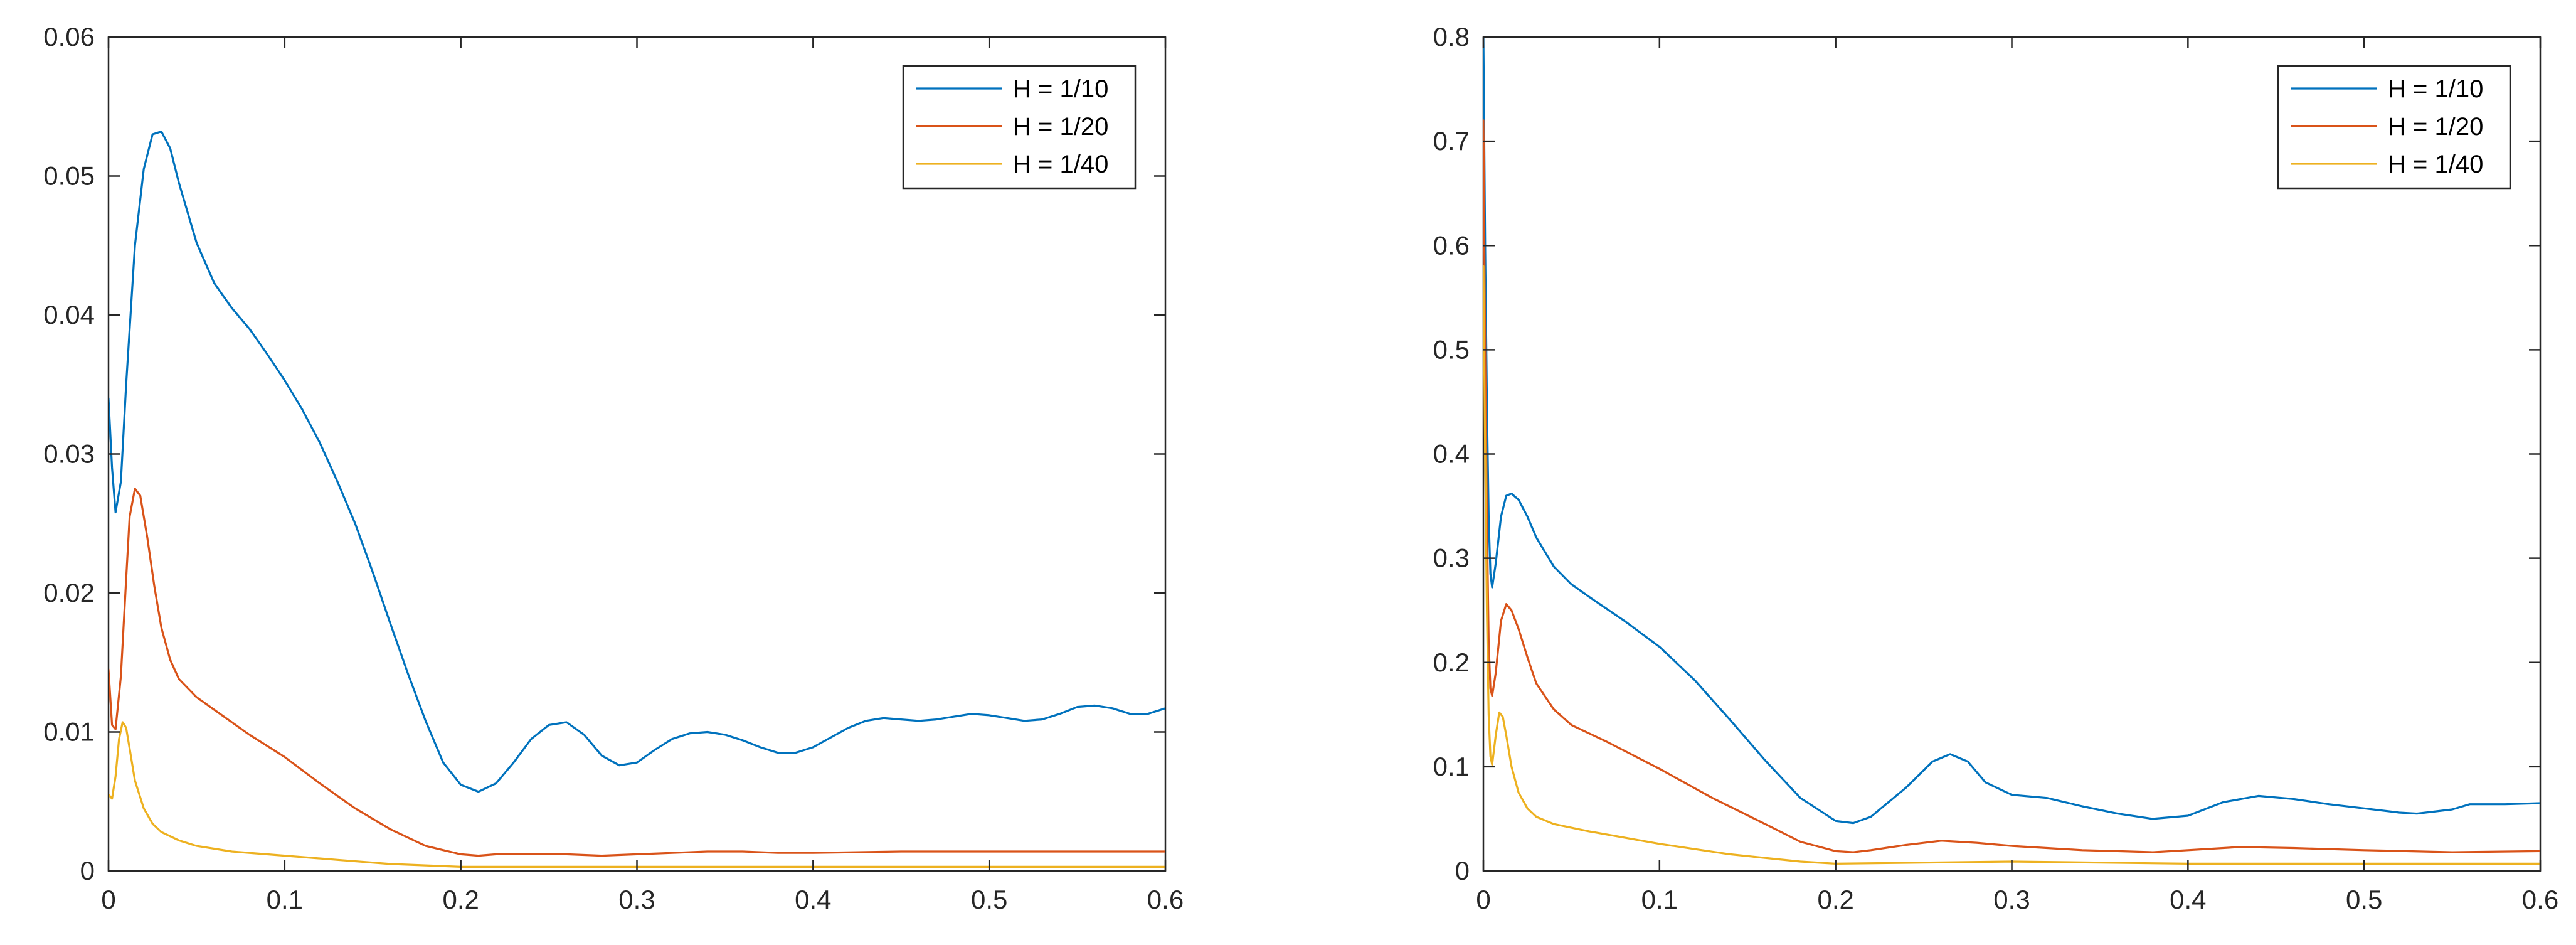 Image resolution: width=2576 pixels, height=945 pixels. What do you see at coordinates (1462, 870) in the screenshot?
I see `right-y-tick-label: 0` at bounding box center [1462, 870].